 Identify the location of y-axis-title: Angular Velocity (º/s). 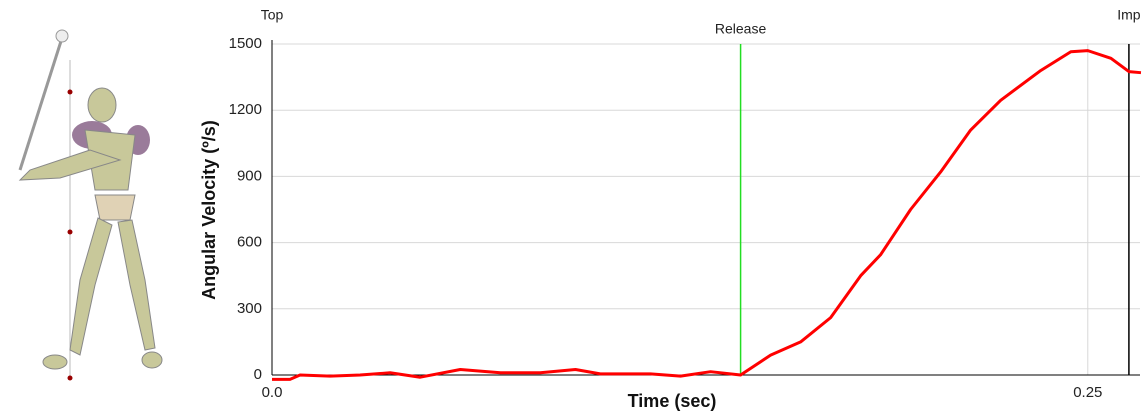
(209, 210).